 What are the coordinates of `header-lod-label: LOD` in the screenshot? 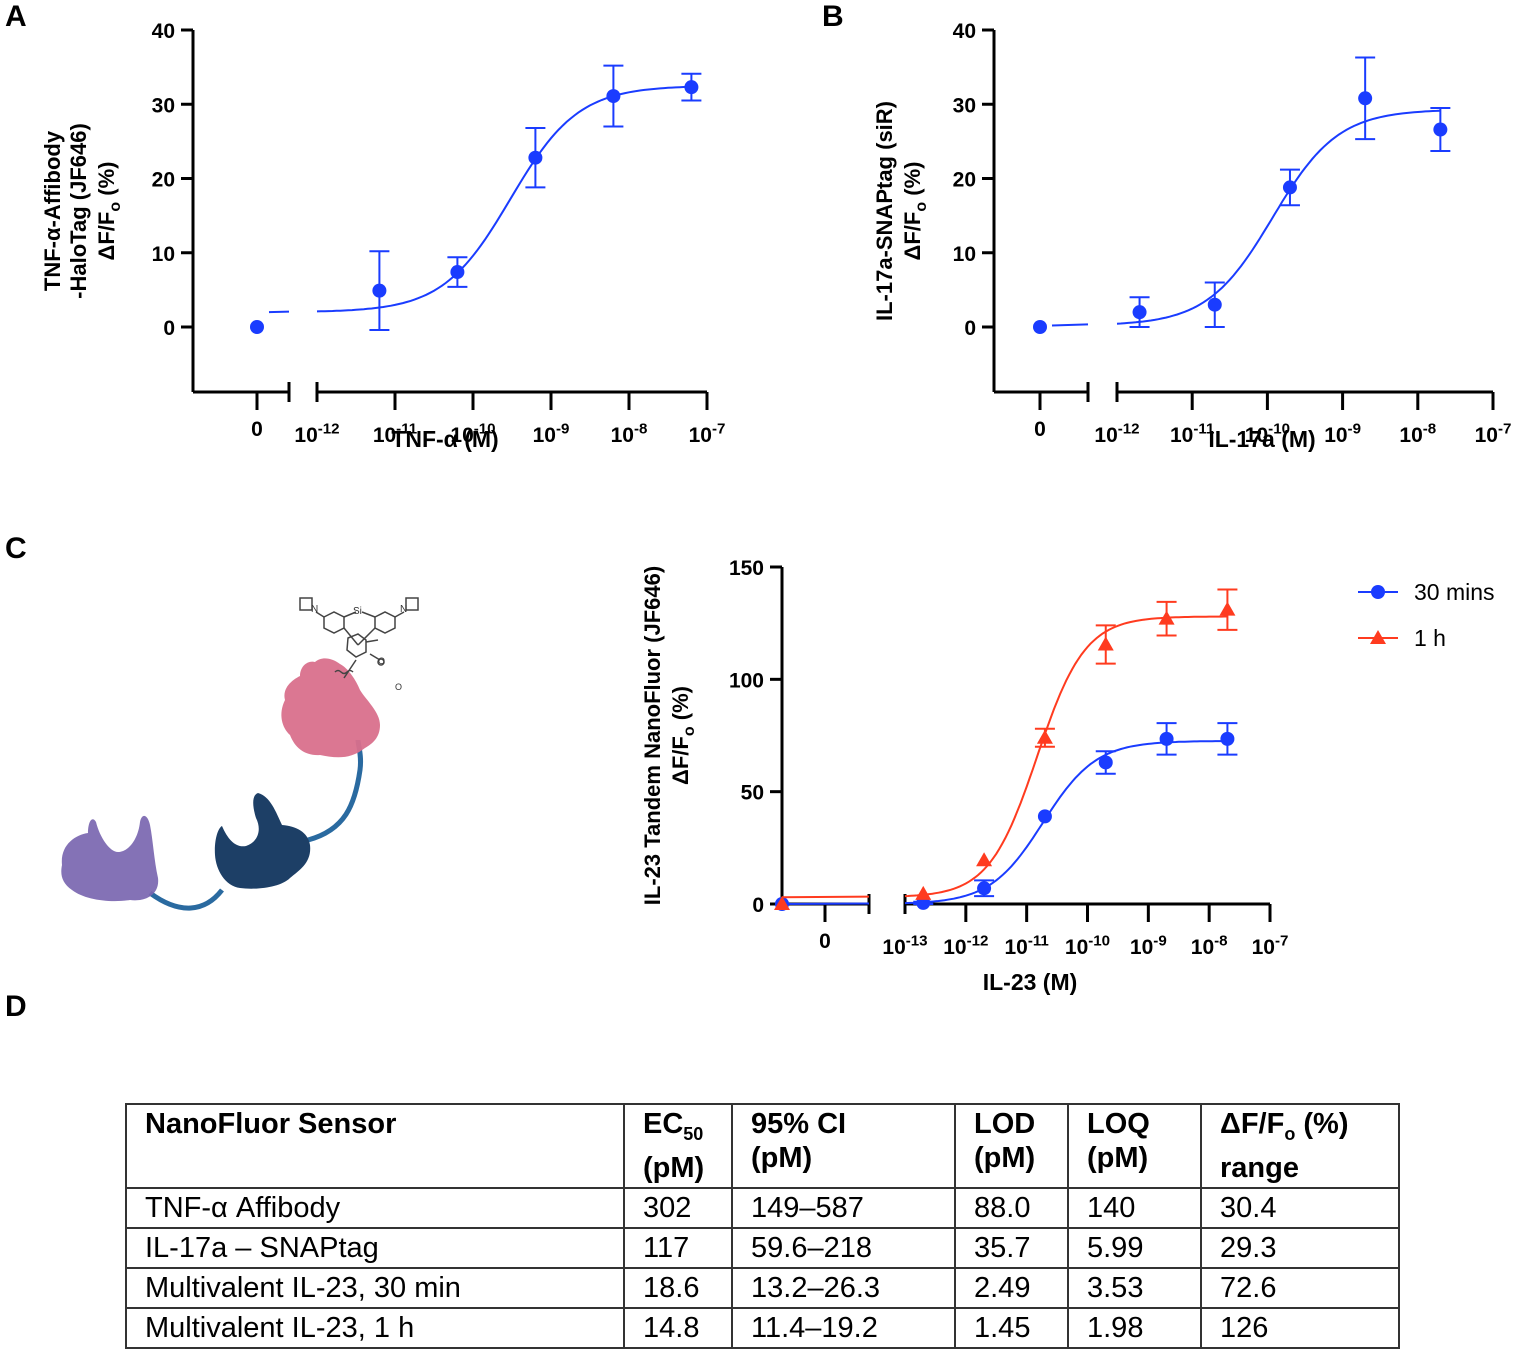 It's located at (1005, 1124).